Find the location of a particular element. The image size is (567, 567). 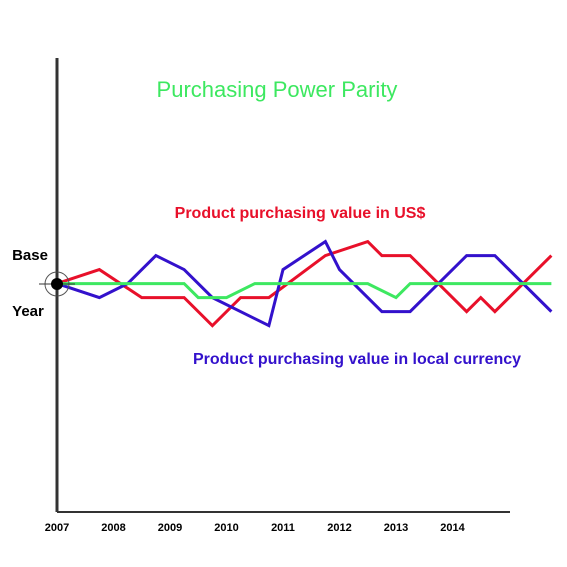

year-label: Year is located at coordinates (28, 311).